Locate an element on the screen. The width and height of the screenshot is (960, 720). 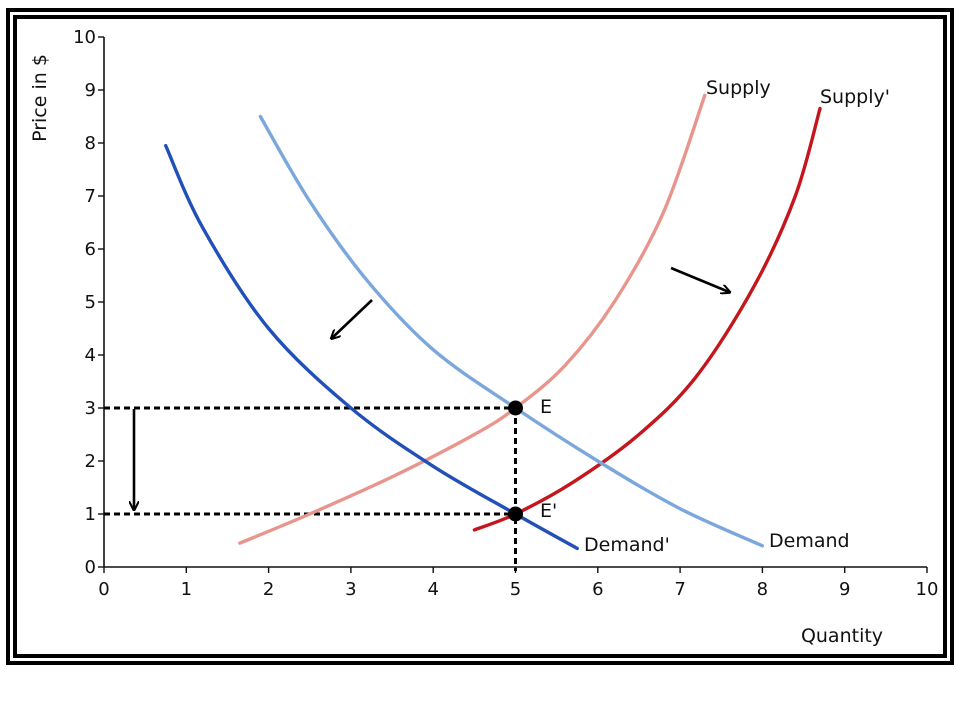
y-tick-label: 3 is located at coordinates (90, 408).